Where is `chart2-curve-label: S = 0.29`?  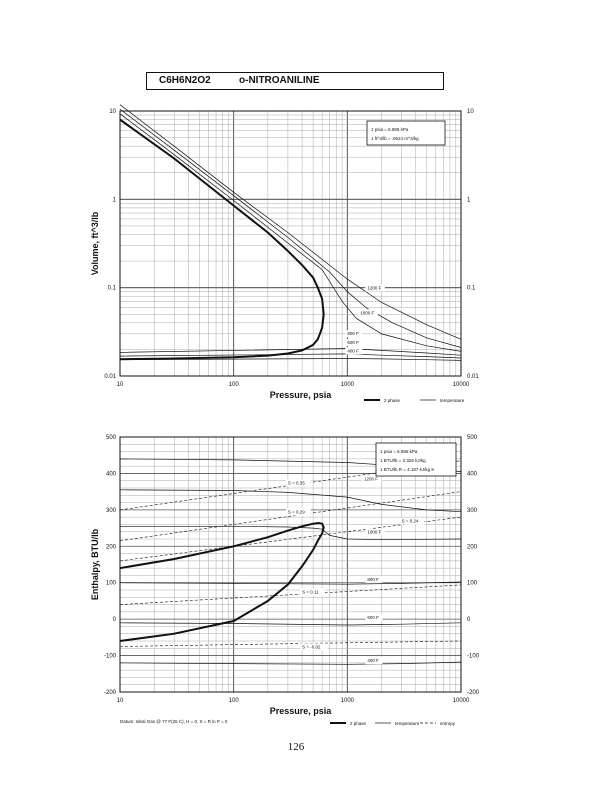 chart2-curve-label: S = 0.29 is located at coordinates (296, 512).